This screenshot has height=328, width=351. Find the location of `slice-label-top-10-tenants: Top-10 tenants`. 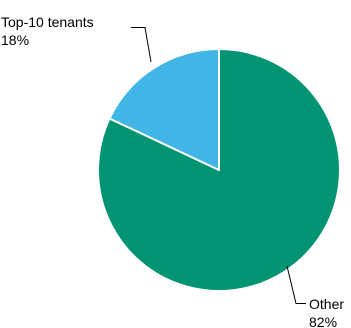

slice-label-top-10-tenants: Top-10 tenants is located at coordinates (47, 22).